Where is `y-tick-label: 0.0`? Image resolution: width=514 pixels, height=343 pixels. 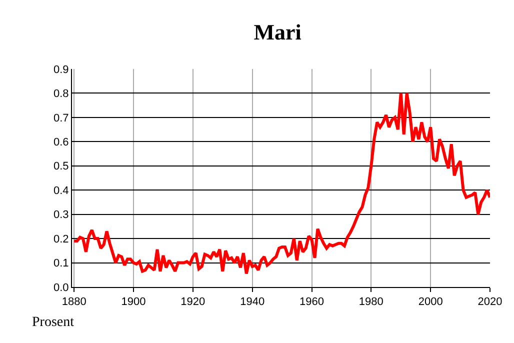
y-tick-label: 0.0 is located at coordinates (61, 288).